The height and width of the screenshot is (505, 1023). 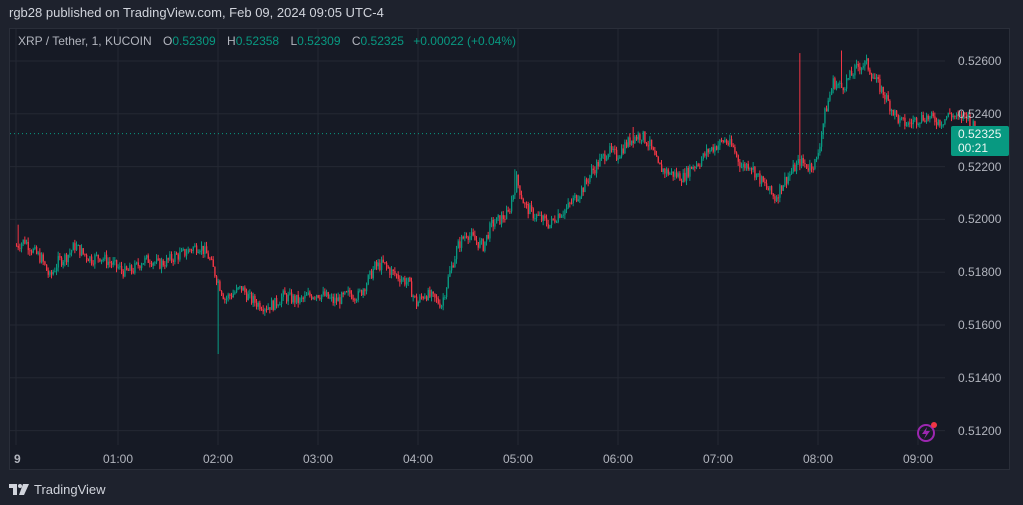 What do you see at coordinates (927, 432) in the screenshot?
I see `alert-lightning-icon` at bounding box center [927, 432].